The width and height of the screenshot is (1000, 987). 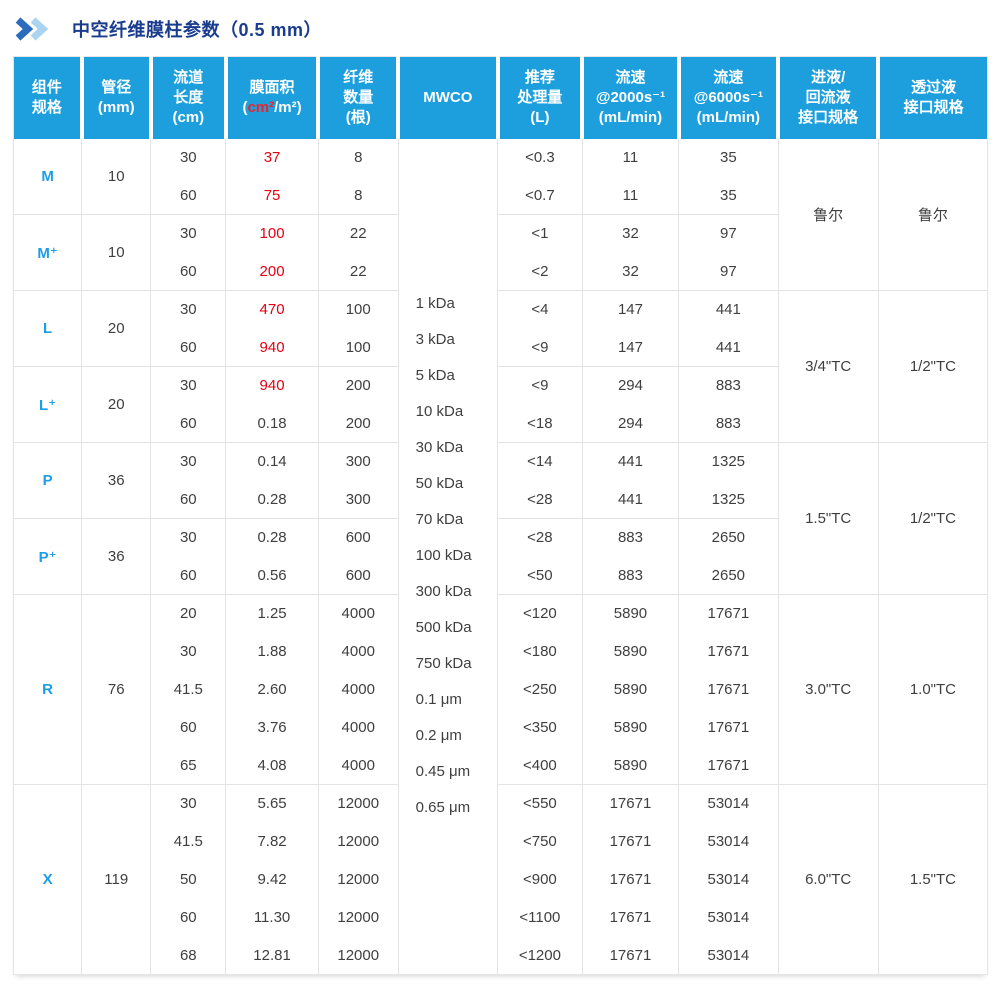 I want to click on permeate-interface-cell: 1.0"TC, so click(x=932, y=689).